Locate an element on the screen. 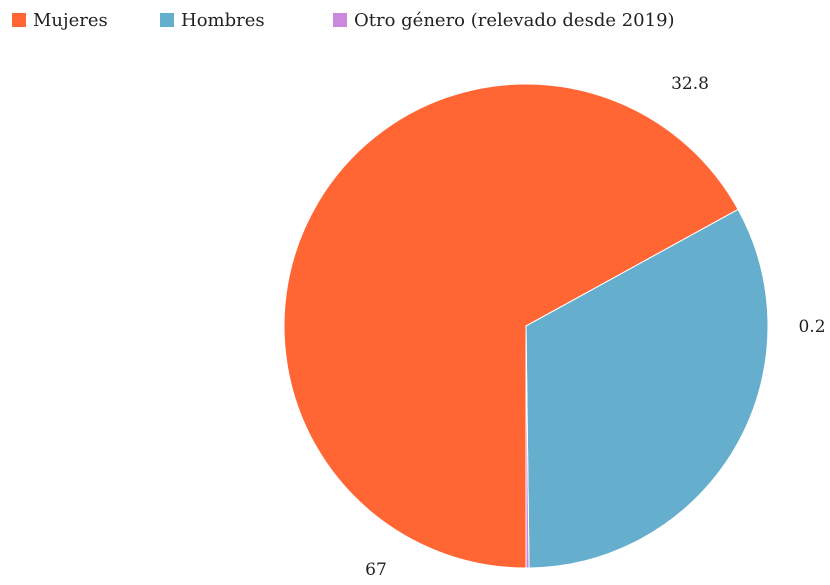 The height and width of the screenshot is (585, 830). legend-item-1: Hombres is located at coordinates (212, 20).